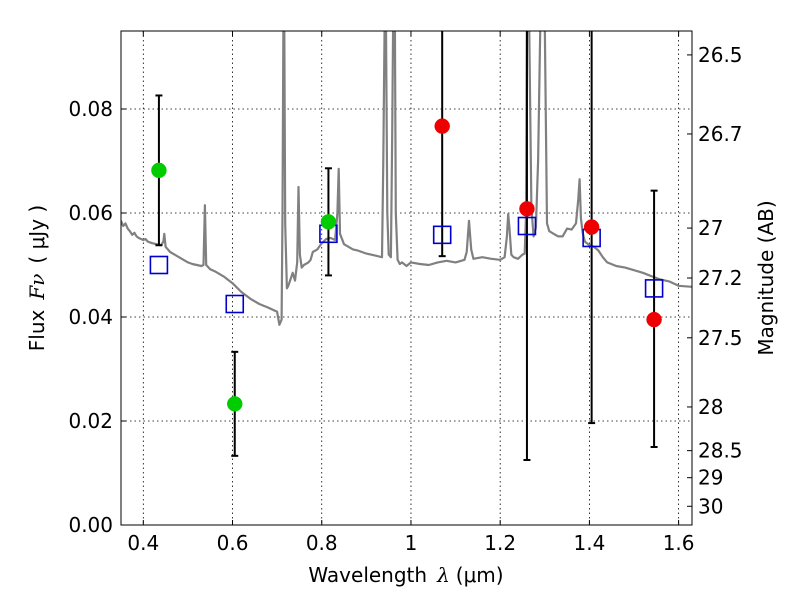 The height and width of the screenshot is (600, 800). What do you see at coordinates (480, 575) in the screenshot?
I see `x-axis-label-units: (μm)` at bounding box center [480, 575].